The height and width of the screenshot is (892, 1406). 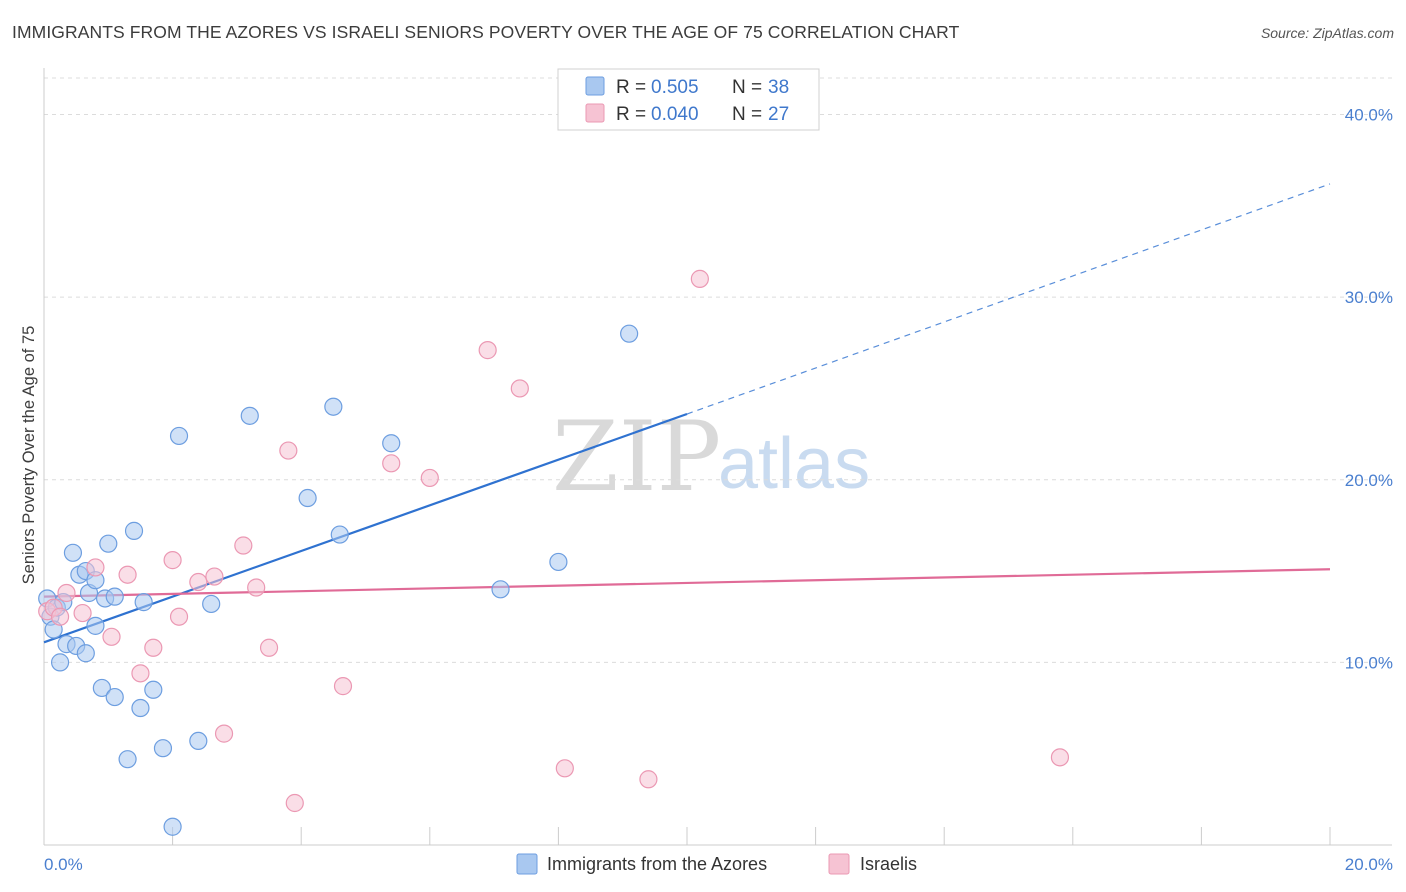 What do you see at coordinates (688, 99) in the screenshot?
I see `stats-legend: R = 0.505 N = 38 R = 0.040 N = 27` at bounding box center [688, 99].